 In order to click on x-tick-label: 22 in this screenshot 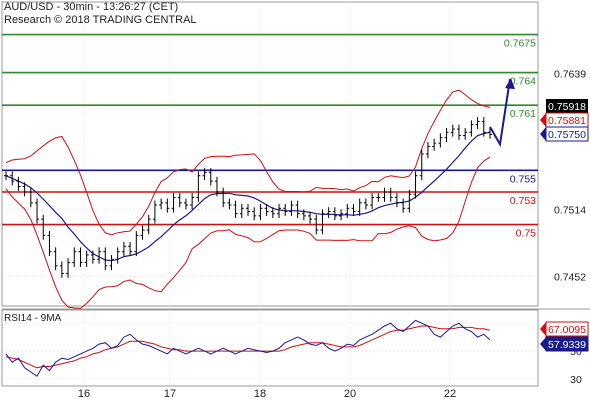, I will do `click(450, 394)`.